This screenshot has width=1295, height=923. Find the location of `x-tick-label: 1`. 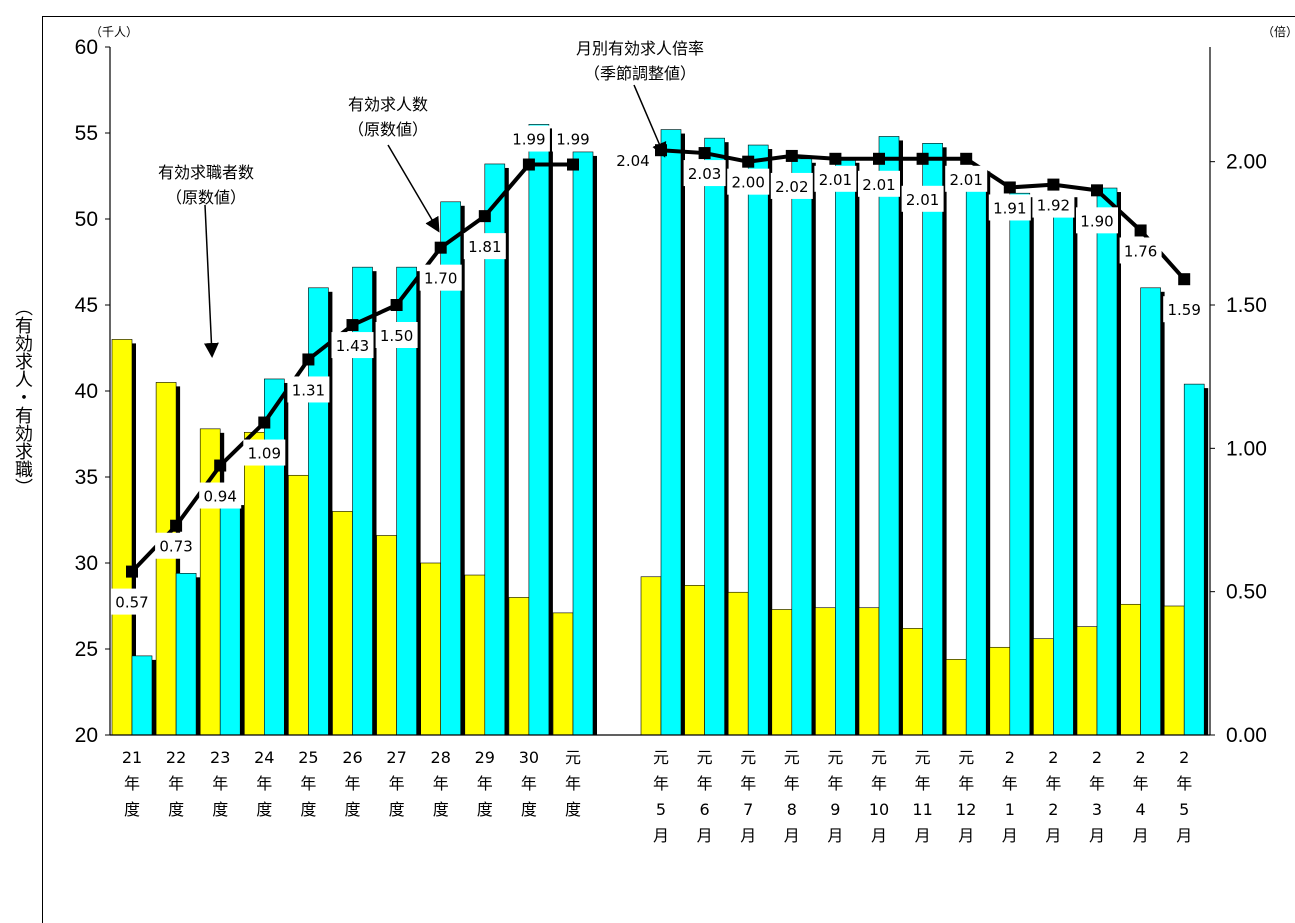

x-tick-label: 1 is located at coordinates (1010, 809).